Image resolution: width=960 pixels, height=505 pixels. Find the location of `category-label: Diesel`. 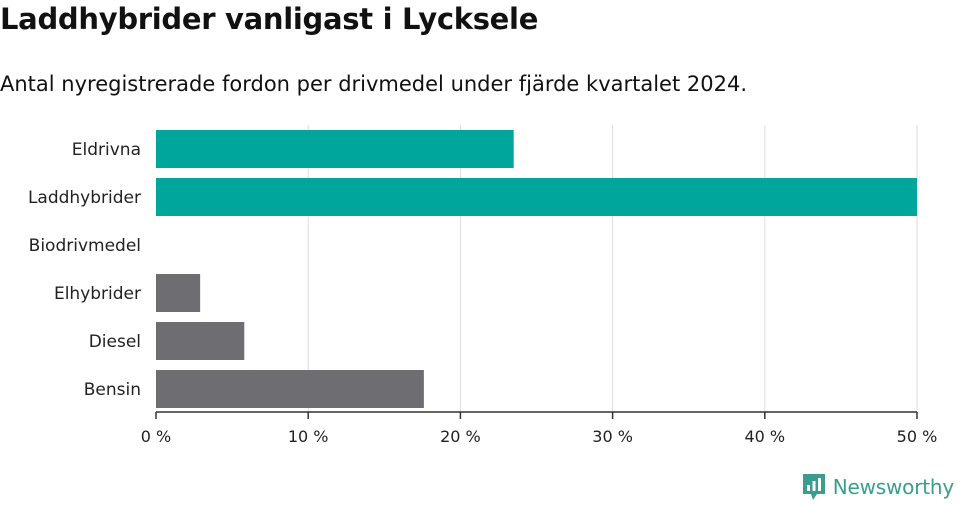

category-label: Diesel is located at coordinates (115, 342).